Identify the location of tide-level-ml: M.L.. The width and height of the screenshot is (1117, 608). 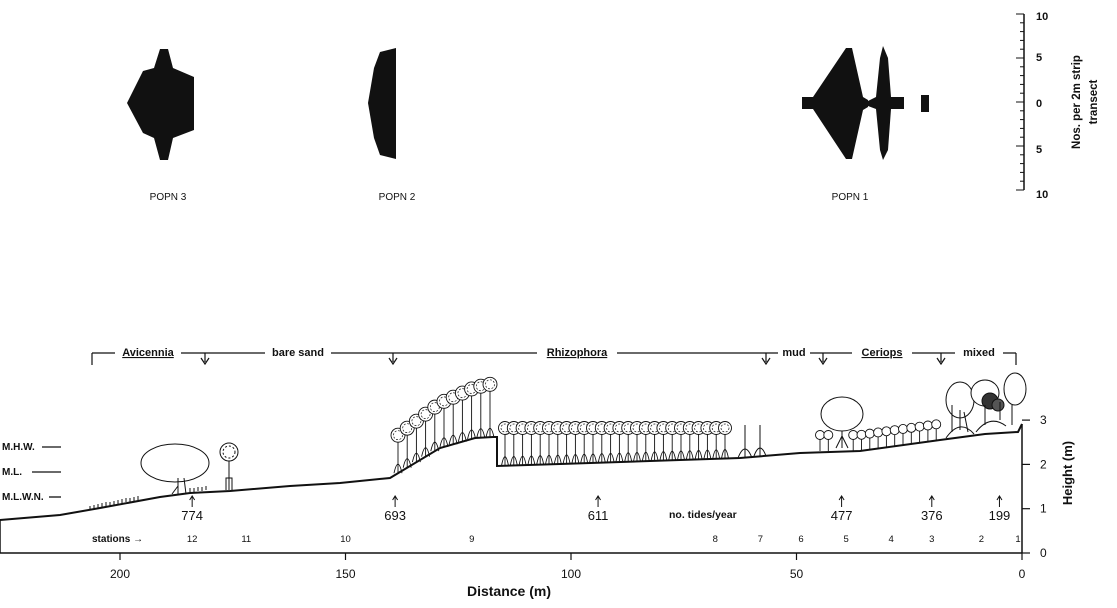
(12, 472).